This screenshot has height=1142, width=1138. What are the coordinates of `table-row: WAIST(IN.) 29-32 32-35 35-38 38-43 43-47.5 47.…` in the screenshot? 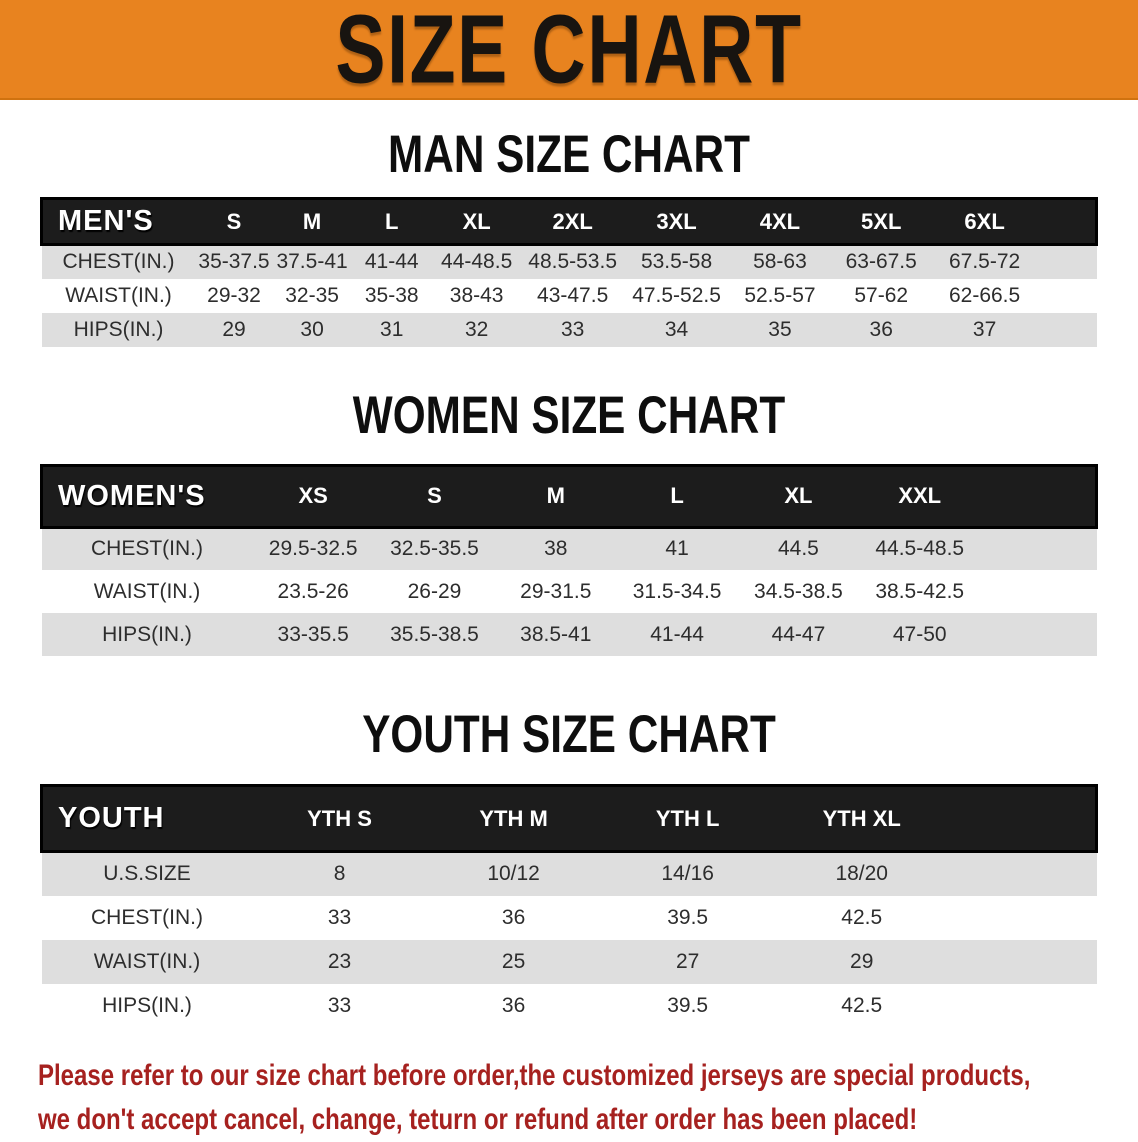 It's located at (569, 295).